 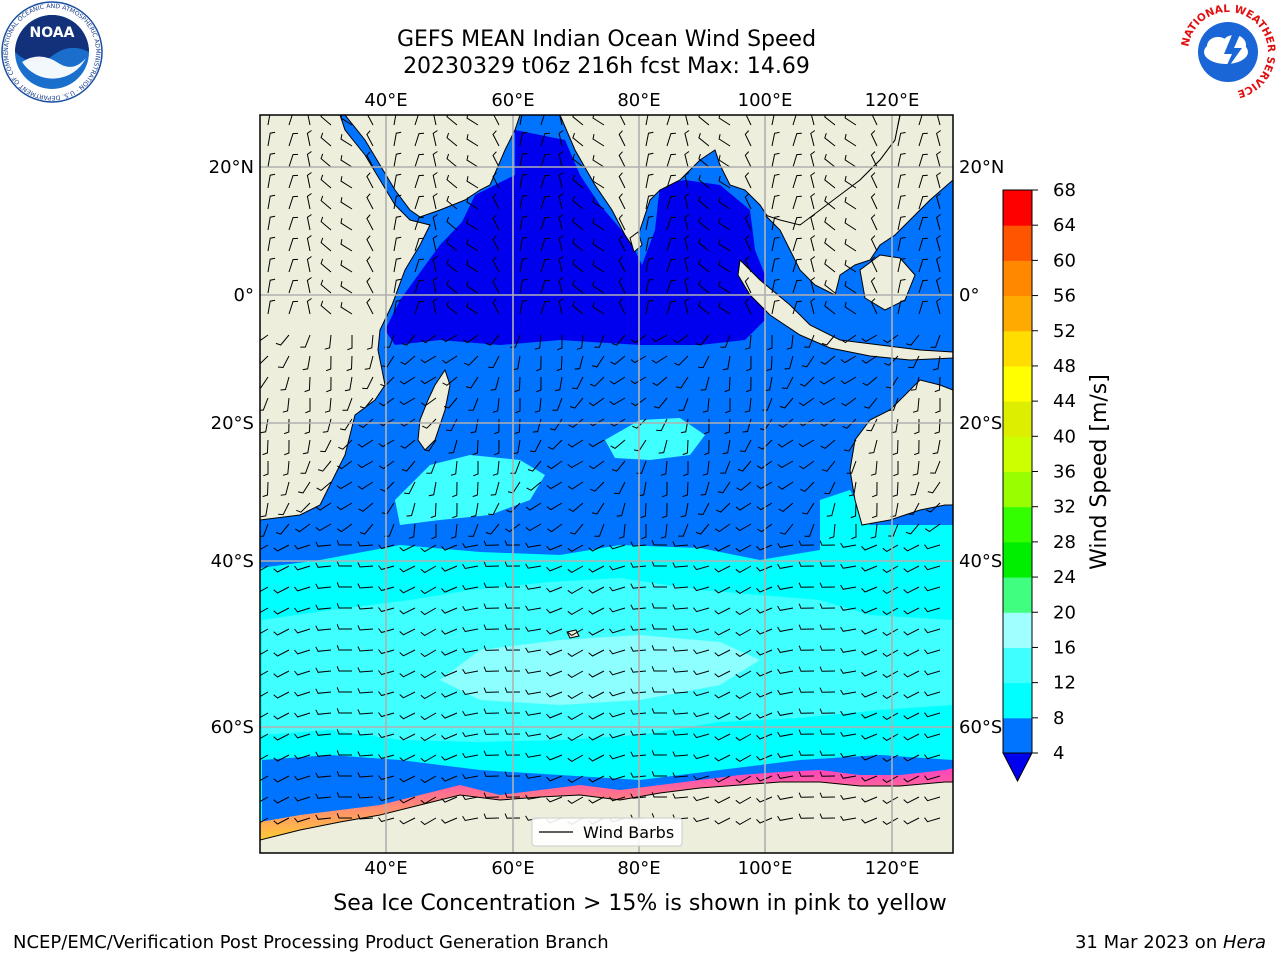 I want to click on colorbar-tick-label: 36, so click(x=1064, y=472).